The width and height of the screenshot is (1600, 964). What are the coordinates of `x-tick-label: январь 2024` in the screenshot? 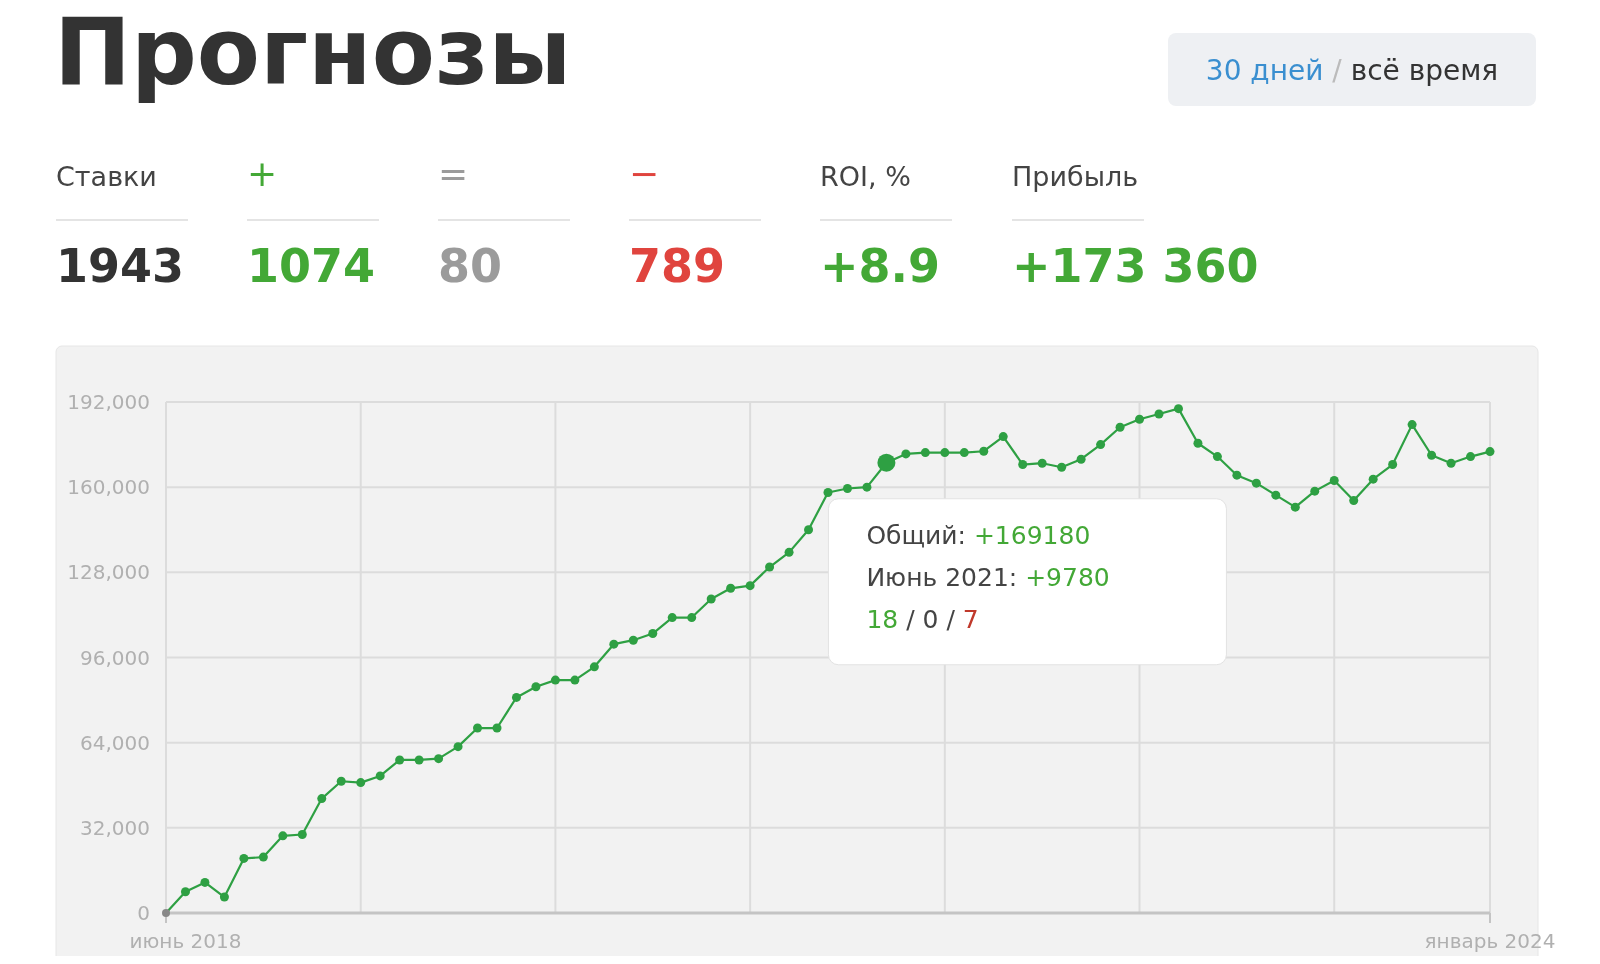 It's located at (1490, 941).